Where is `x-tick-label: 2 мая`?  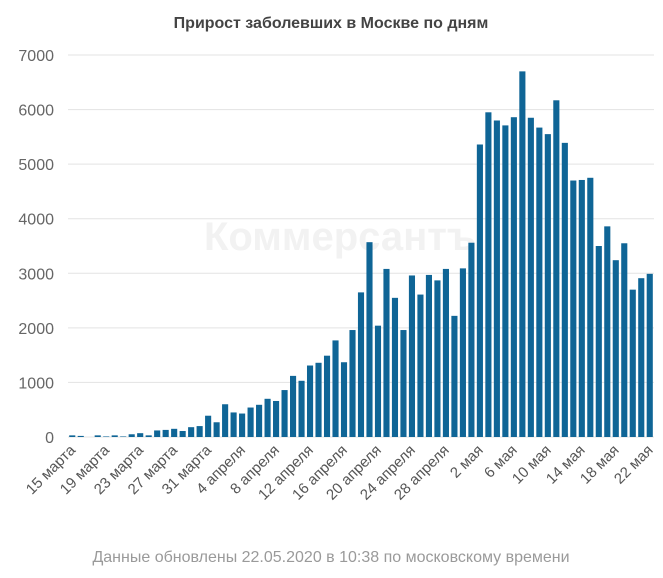
x-tick-label: 2 мая is located at coordinates (467, 462).